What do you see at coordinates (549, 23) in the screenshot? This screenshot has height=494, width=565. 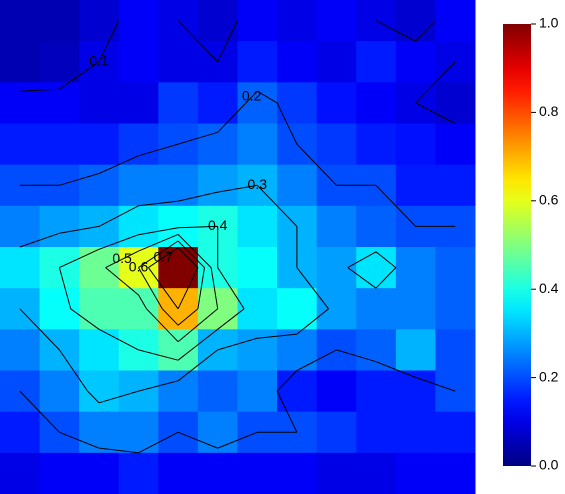 I see `colorbar-tick-label: 1.0` at bounding box center [549, 23].